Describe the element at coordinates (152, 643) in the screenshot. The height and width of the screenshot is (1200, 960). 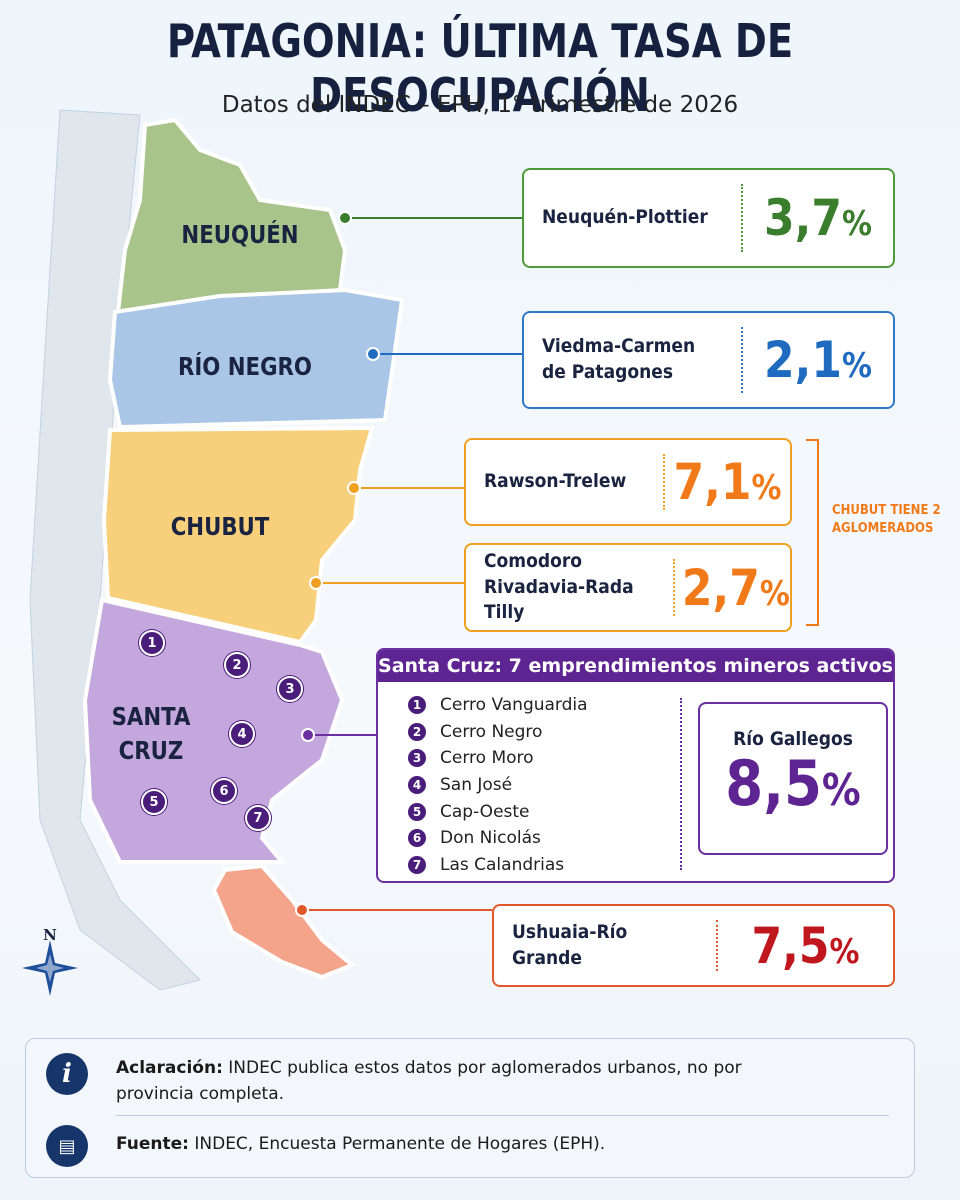
I see `mine-marker: 1` at that location.